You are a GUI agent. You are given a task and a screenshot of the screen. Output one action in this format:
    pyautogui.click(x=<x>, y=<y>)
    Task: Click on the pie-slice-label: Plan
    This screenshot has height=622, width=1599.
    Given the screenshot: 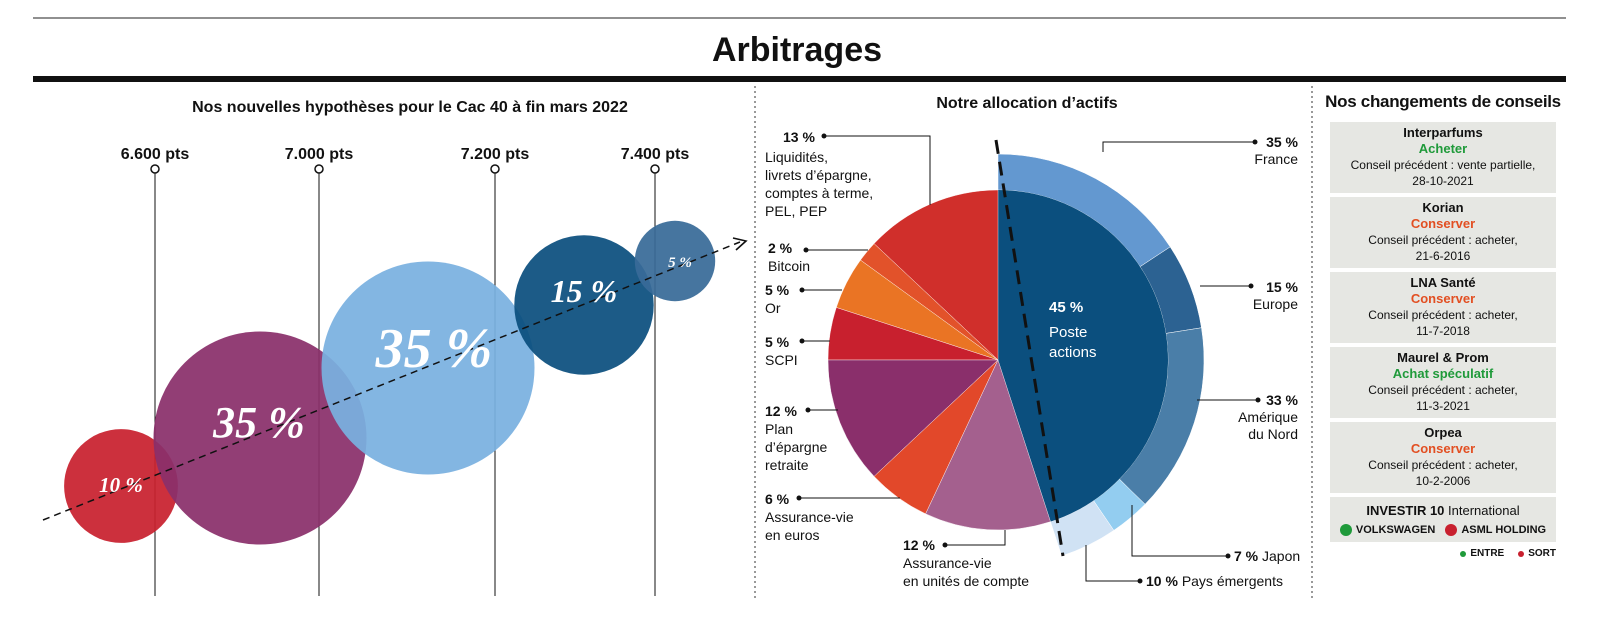 What is the action you would take?
    pyautogui.click(x=779, y=429)
    